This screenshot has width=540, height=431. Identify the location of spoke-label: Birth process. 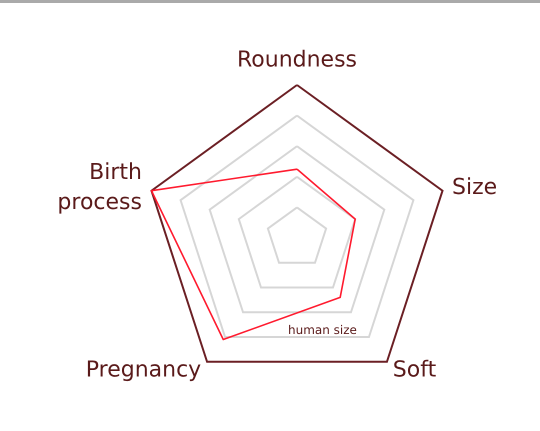
(99, 188).